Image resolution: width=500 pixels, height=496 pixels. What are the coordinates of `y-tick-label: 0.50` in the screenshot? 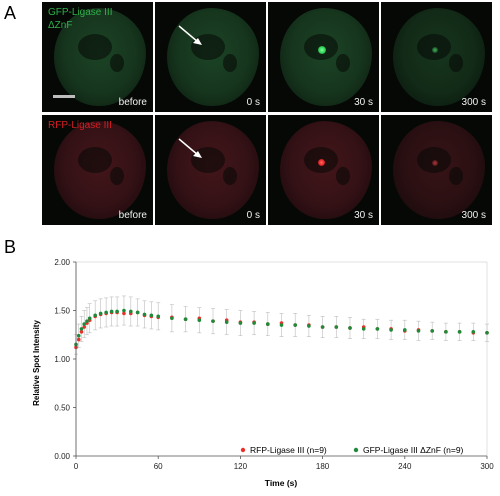 It's located at (62, 408).